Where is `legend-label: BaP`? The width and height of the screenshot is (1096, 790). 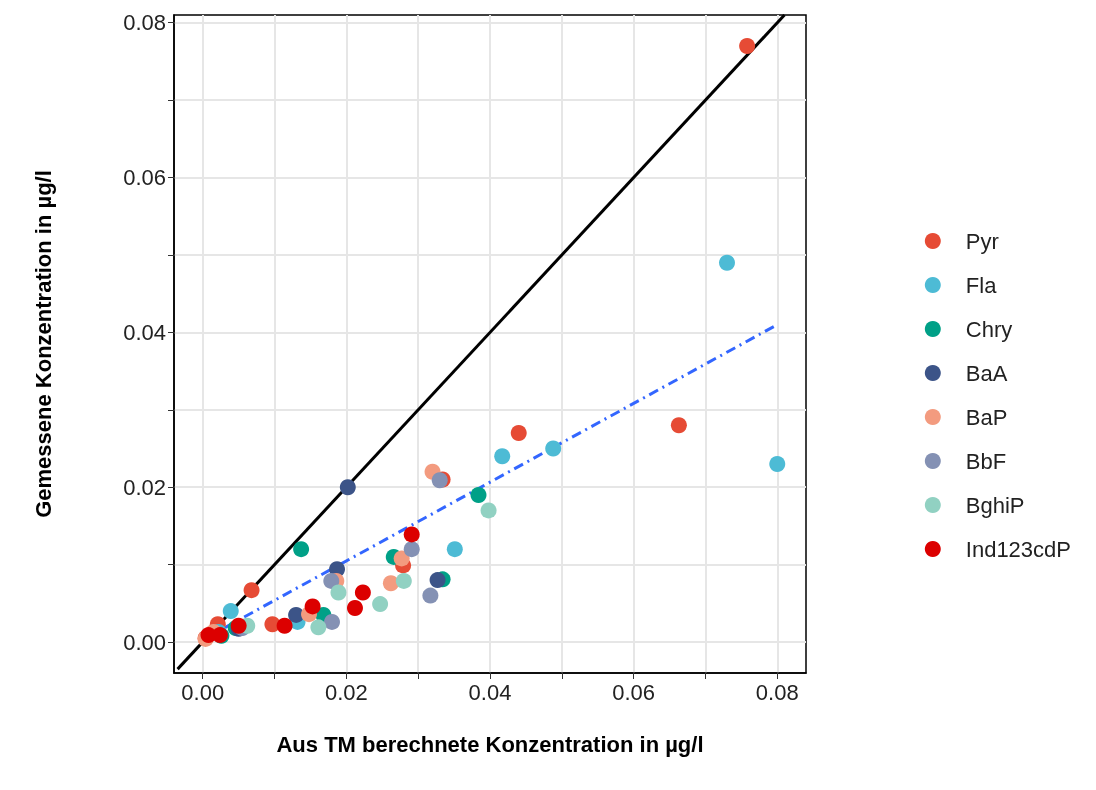
legend-label: BaP is located at coordinates (986, 417).